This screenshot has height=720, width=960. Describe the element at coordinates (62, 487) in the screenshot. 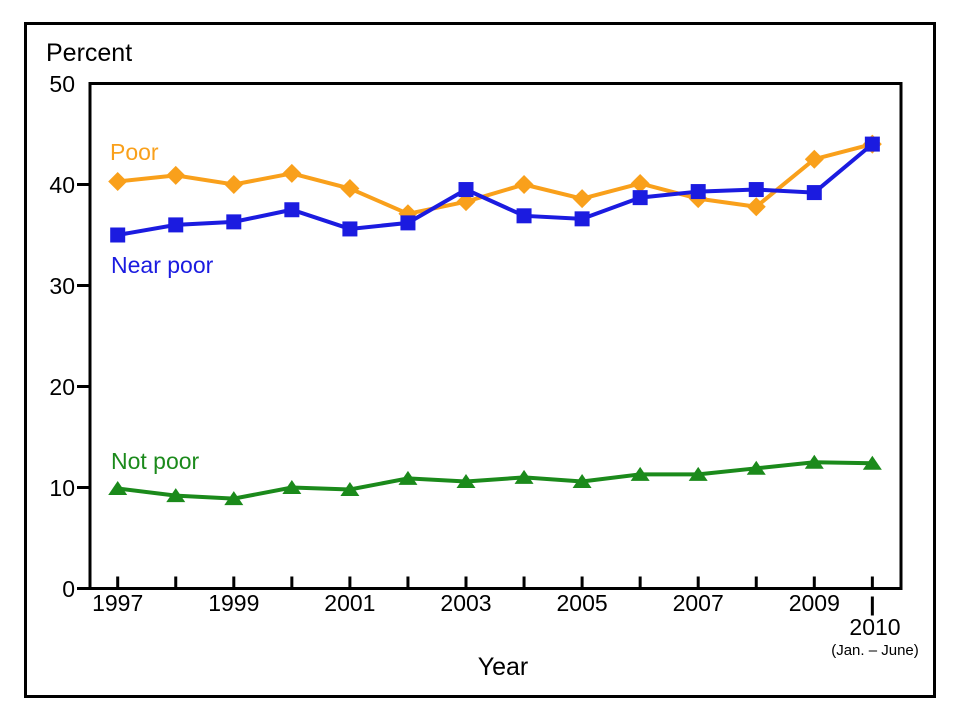

I see `y-tick-label: 10` at that location.